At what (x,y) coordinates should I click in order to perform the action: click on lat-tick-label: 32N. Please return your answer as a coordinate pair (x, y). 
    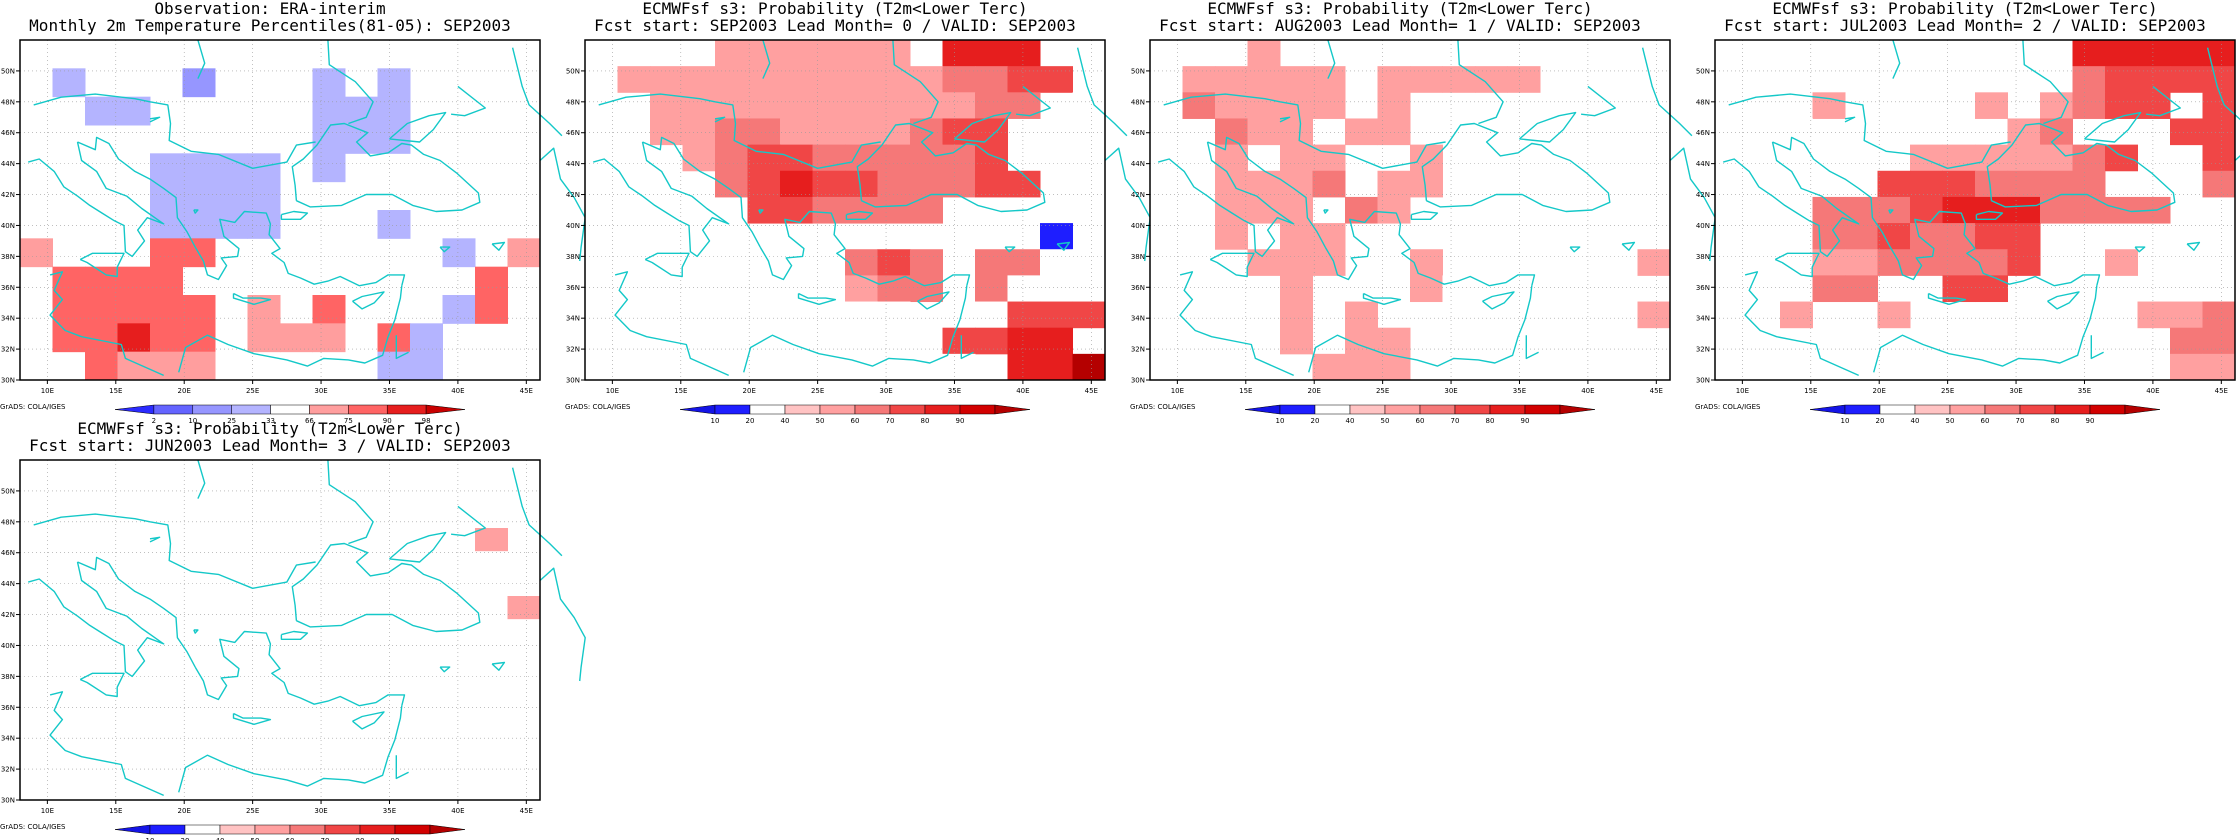
    Looking at the image, I should click on (573, 350).